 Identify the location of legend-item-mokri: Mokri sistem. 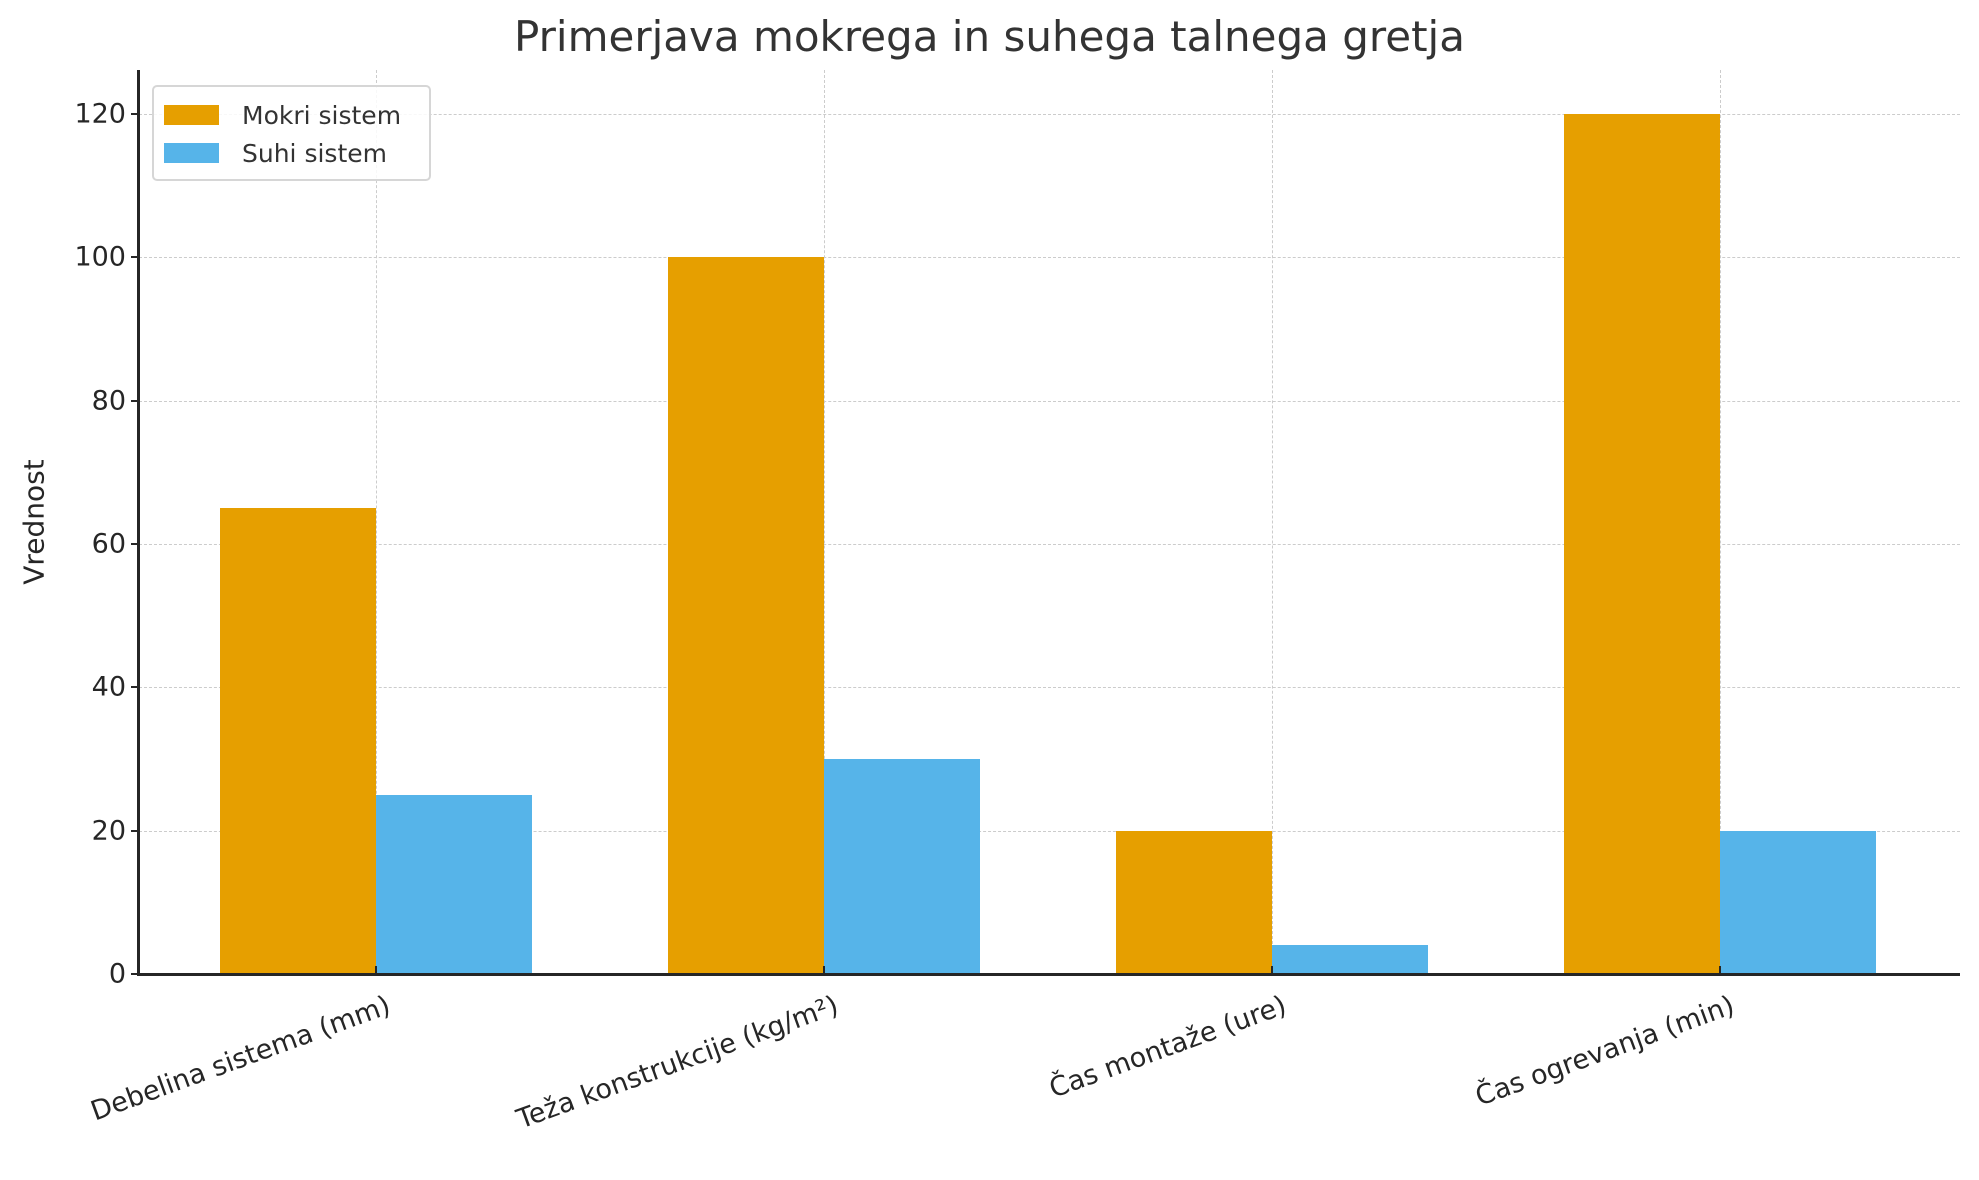
(282, 115).